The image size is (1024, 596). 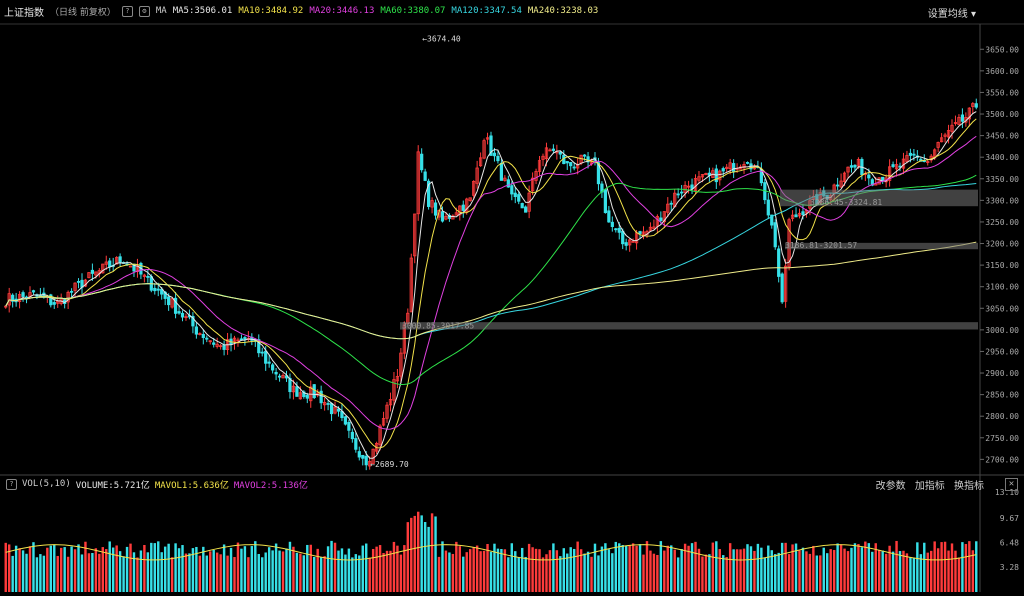 What do you see at coordinates (1002, 200) in the screenshot?
I see `y-tick-label: 3300.00` at bounding box center [1002, 200].